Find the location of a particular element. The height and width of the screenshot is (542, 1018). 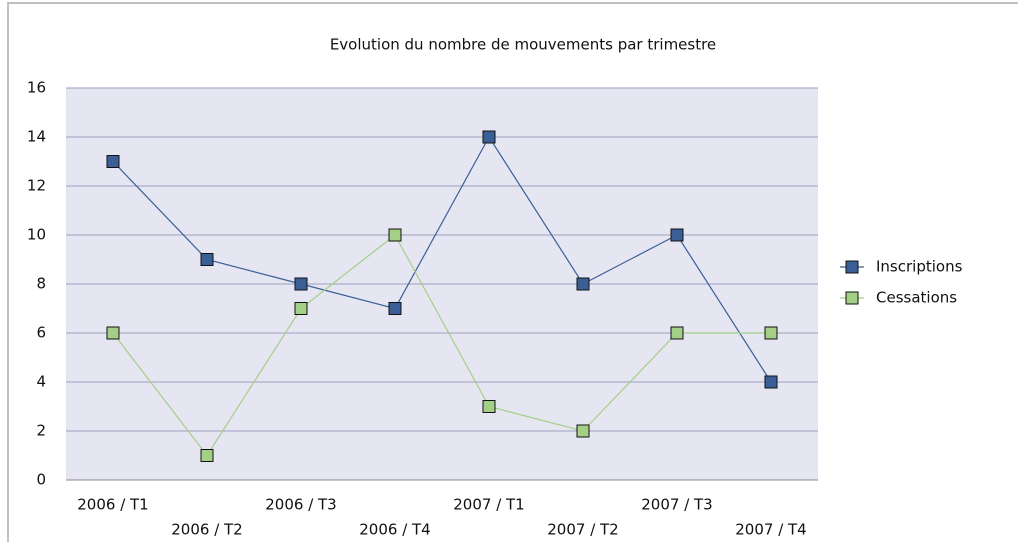

y-tick-label: 8 is located at coordinates (41, 284).